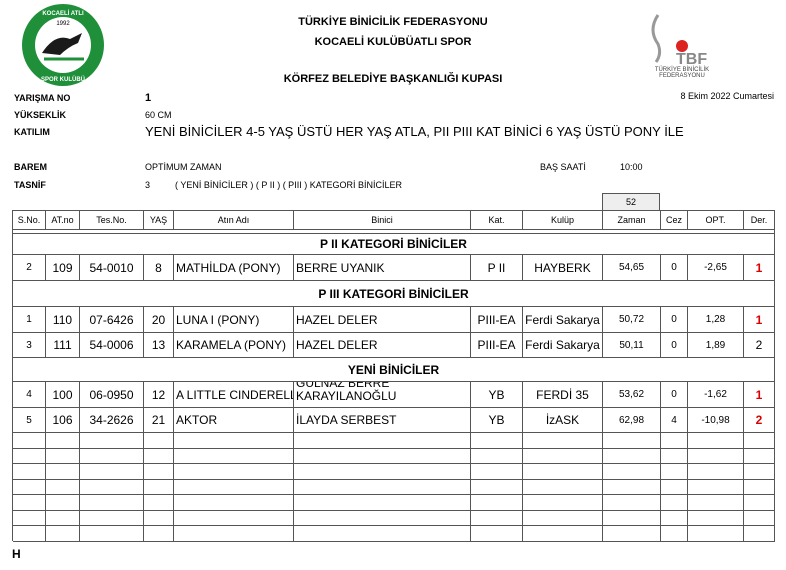 The image size is (786, 570). Describe the element at coordinates (497, 268) in the screenshot. I see `table-cell: P II` at that location.